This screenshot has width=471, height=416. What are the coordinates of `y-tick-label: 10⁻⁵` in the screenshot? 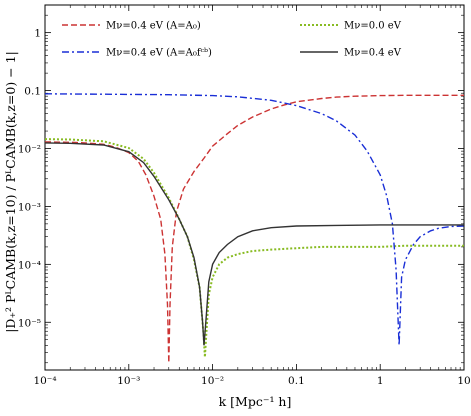 It's located at (29, 323).